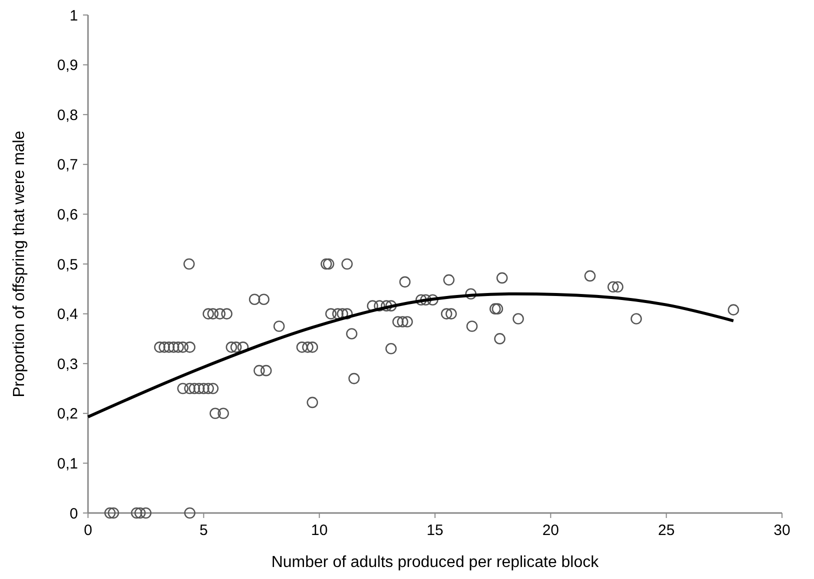  I want to click on y-axis-title: Proportion of offspring that were male, so click(19, 264).